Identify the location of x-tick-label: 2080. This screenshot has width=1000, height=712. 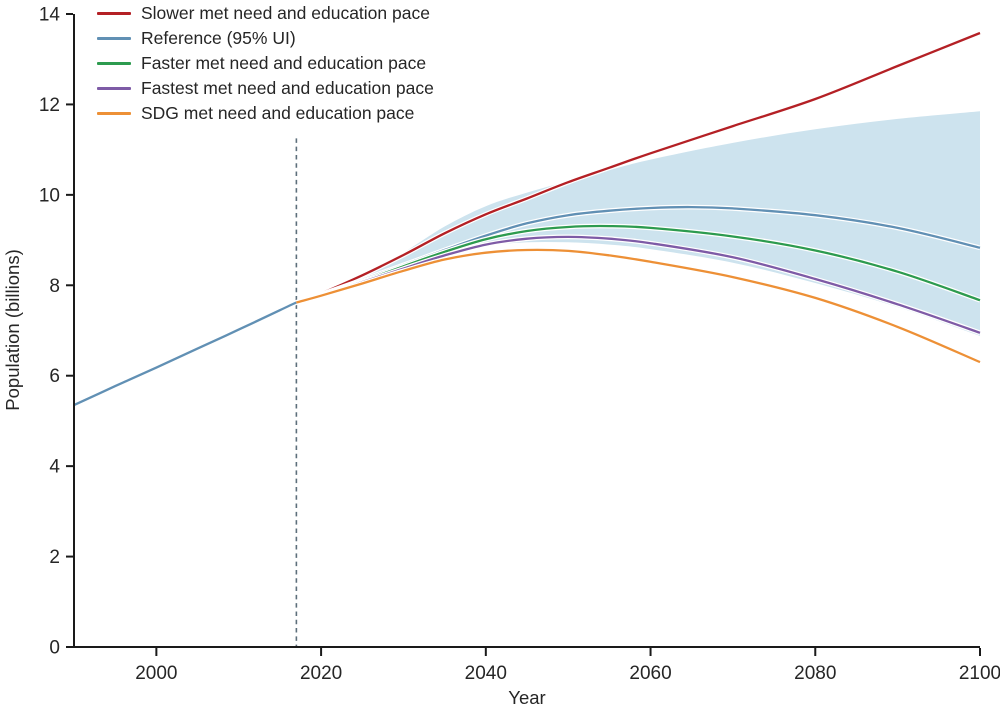
(815, 673).